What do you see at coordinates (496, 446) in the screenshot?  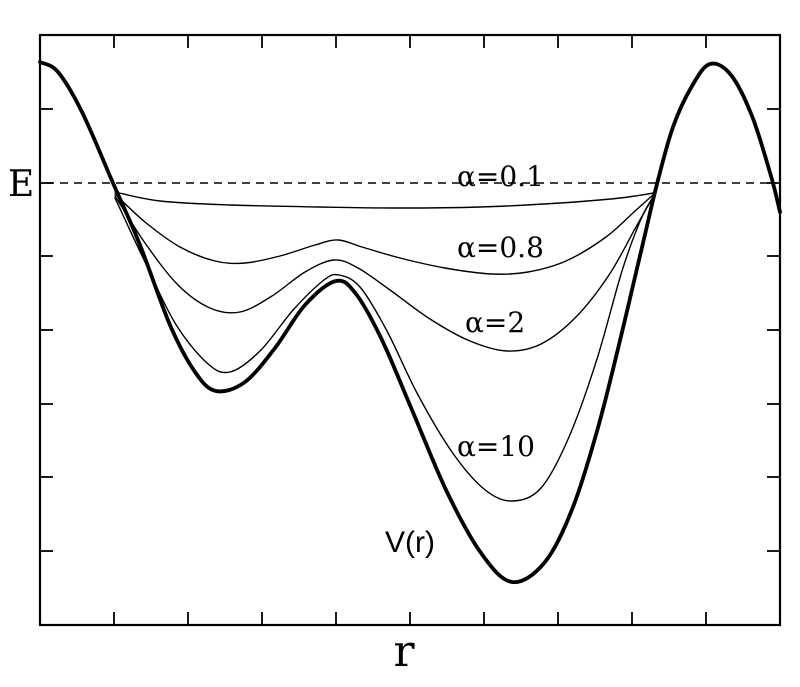 I see `label-alpha-10: α=10` at bounding box center [496, 446].